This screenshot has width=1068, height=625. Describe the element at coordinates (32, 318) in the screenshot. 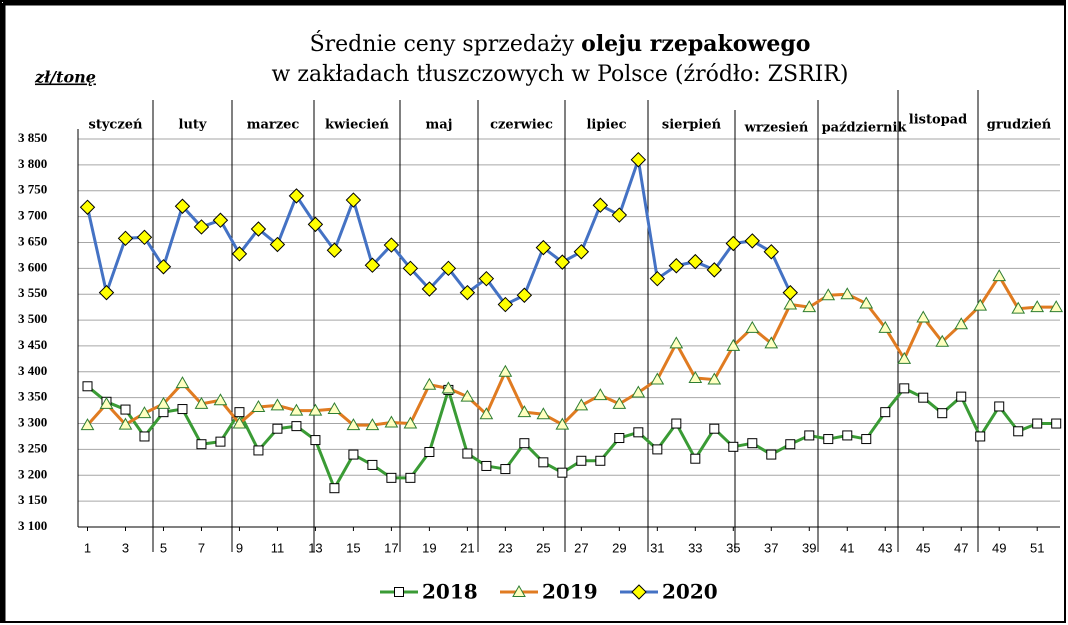

I see `y-tick-label: 3 500` at that location.